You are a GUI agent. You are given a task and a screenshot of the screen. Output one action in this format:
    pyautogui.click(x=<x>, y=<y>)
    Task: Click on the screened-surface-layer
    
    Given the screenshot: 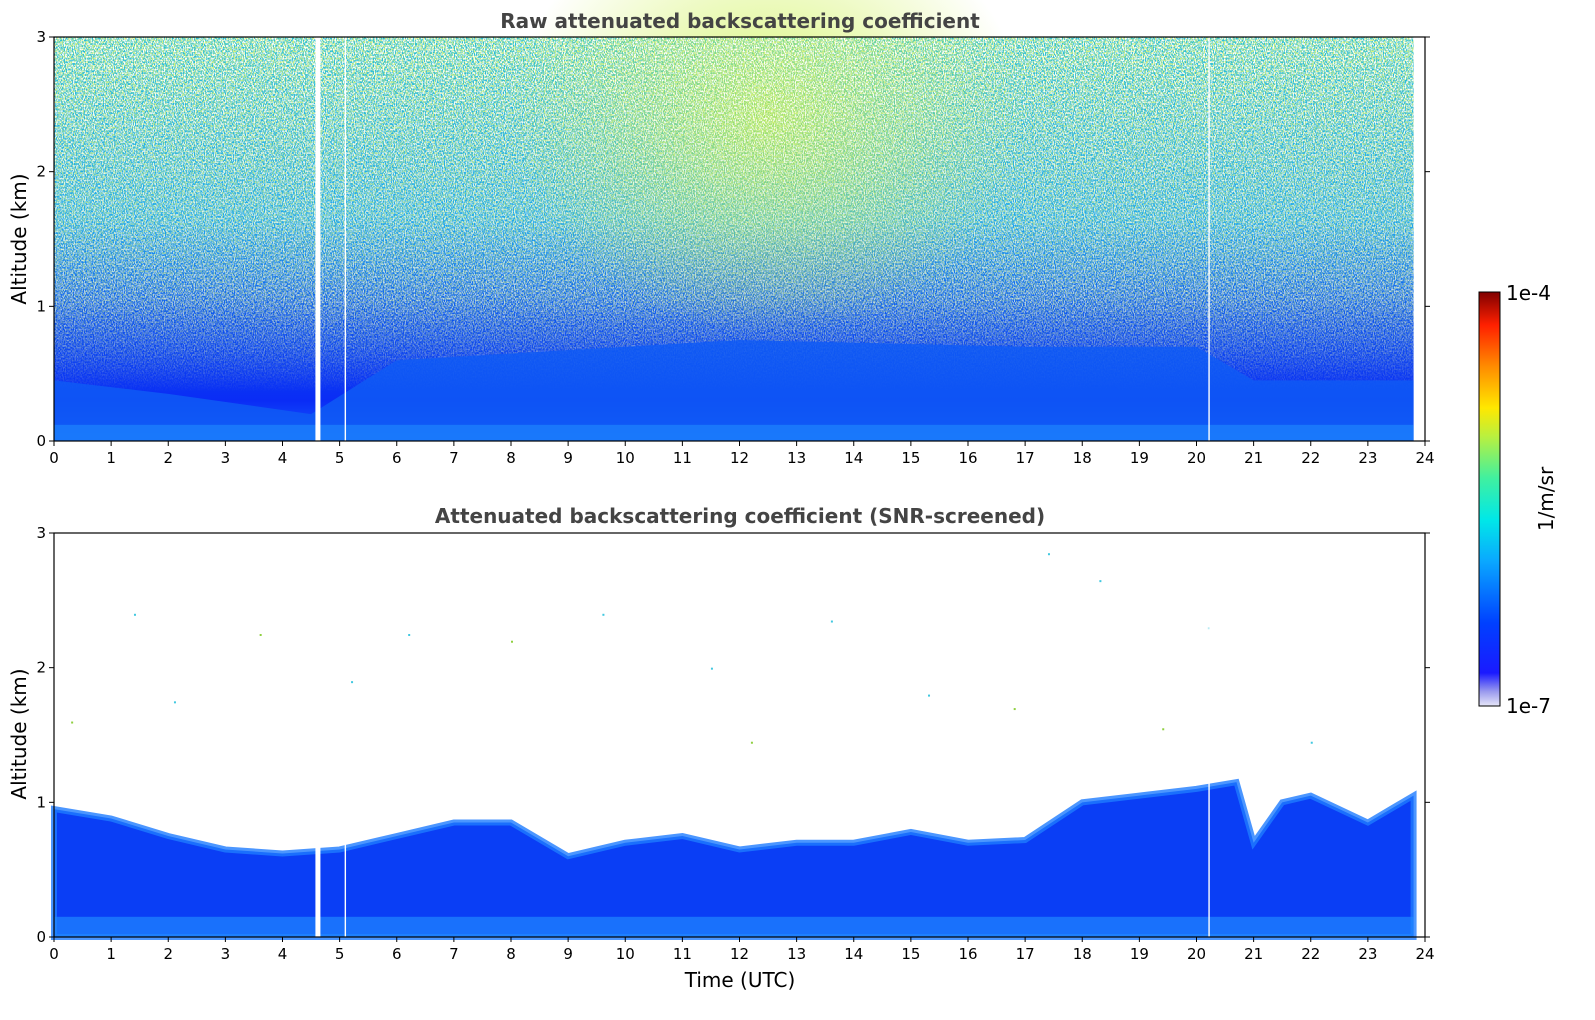 What is the action you would take?
    pyautogui.click(x=734, y=926)
    